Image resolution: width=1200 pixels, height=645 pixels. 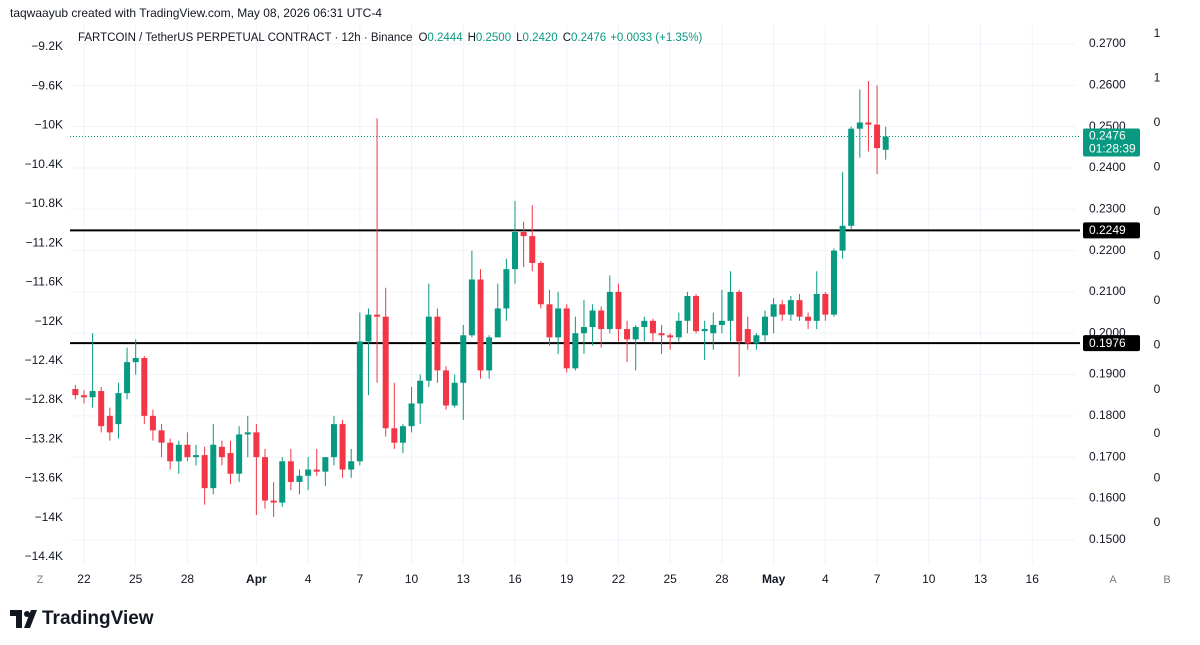 What do you see at coordinates (47, 85) in the screenshot?
I see `y2-tick-label: −9.6K` at bounding box center [47, 85].